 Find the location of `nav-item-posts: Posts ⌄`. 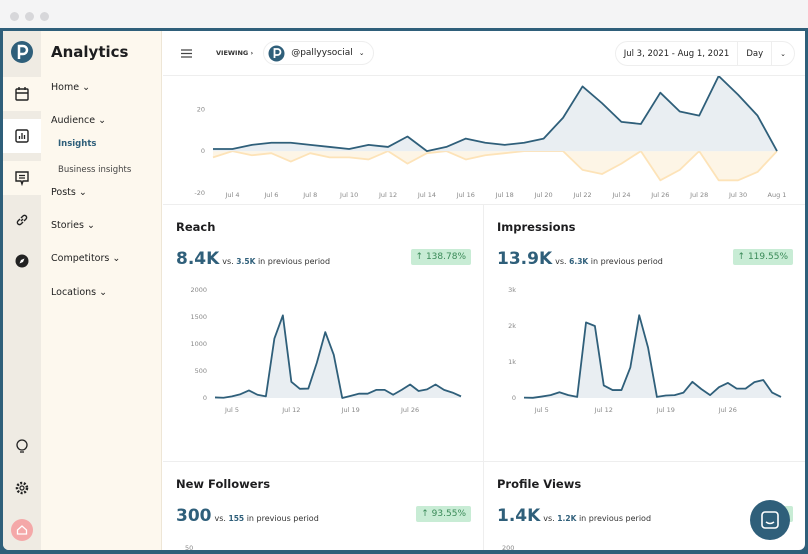

nav-item-posts: Posts ⌄ is located at coordinates (69, 192).